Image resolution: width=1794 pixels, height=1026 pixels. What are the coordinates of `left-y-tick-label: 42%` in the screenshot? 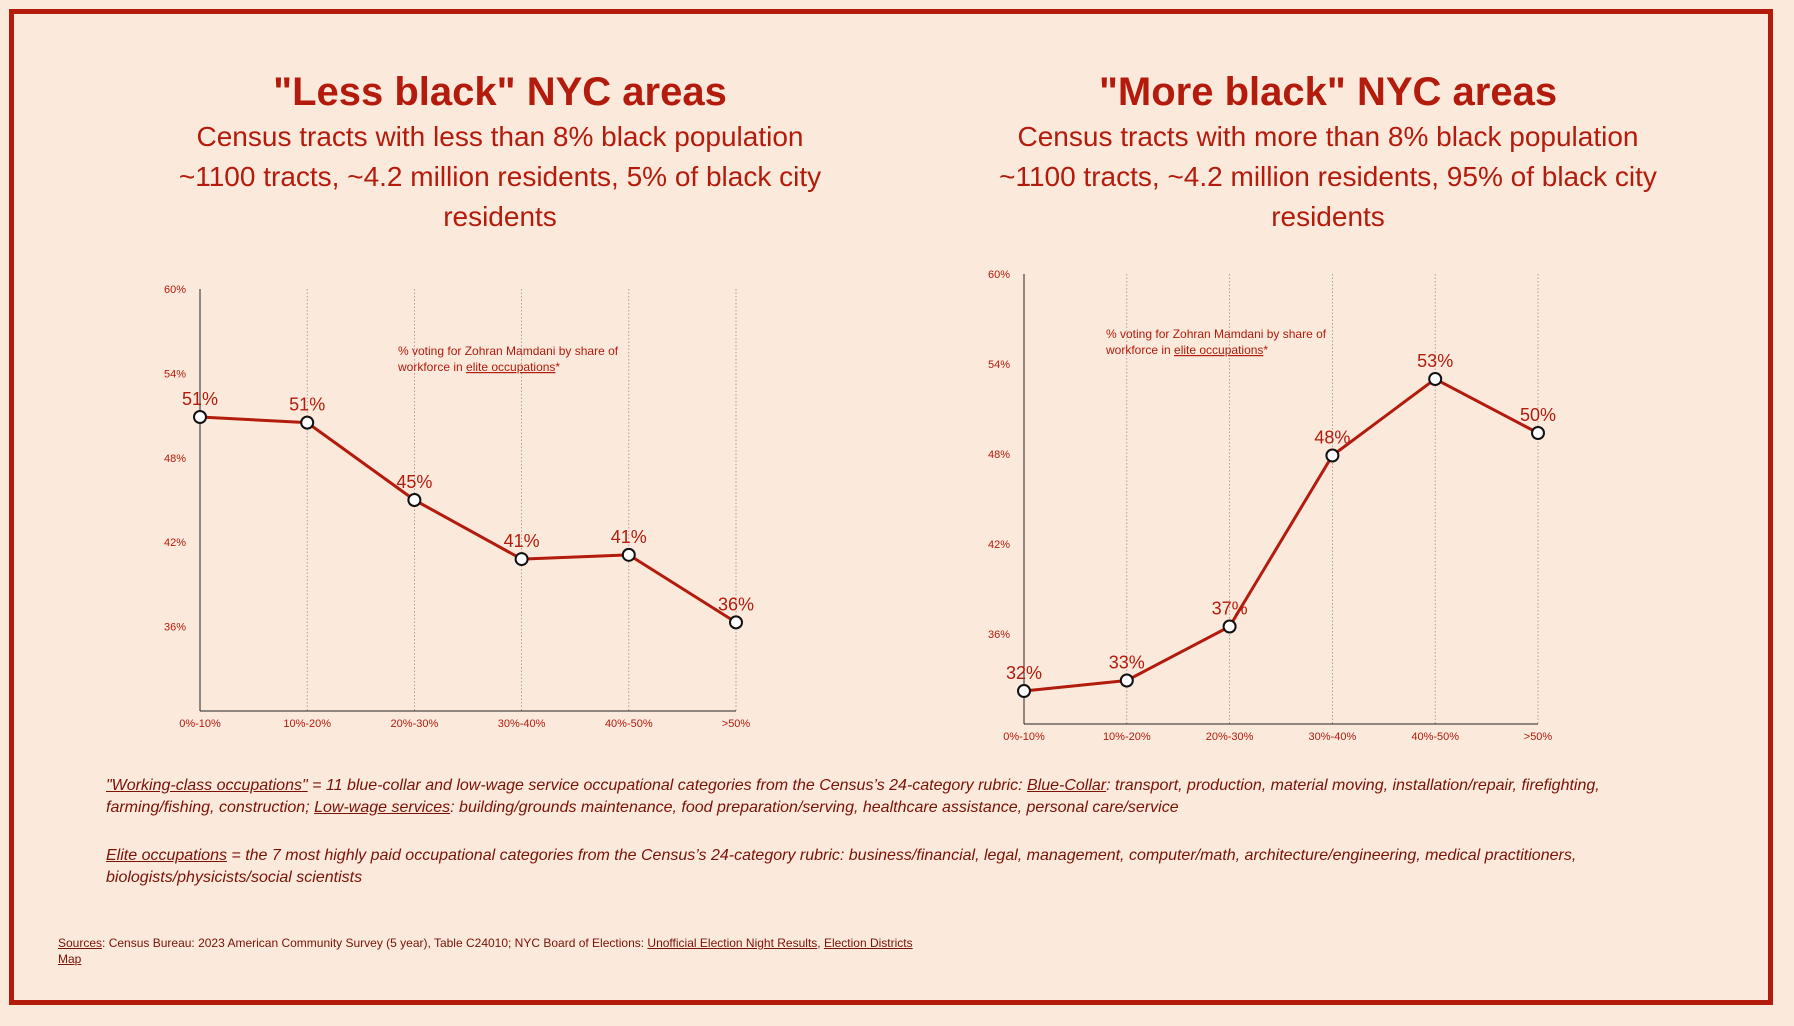 It's located at (175, 543).